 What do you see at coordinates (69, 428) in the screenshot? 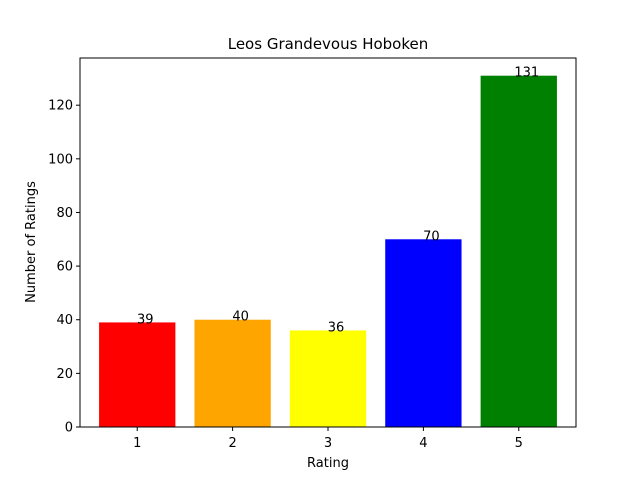
I see `y-tick-label: 0` at bounding box center [69, 428].